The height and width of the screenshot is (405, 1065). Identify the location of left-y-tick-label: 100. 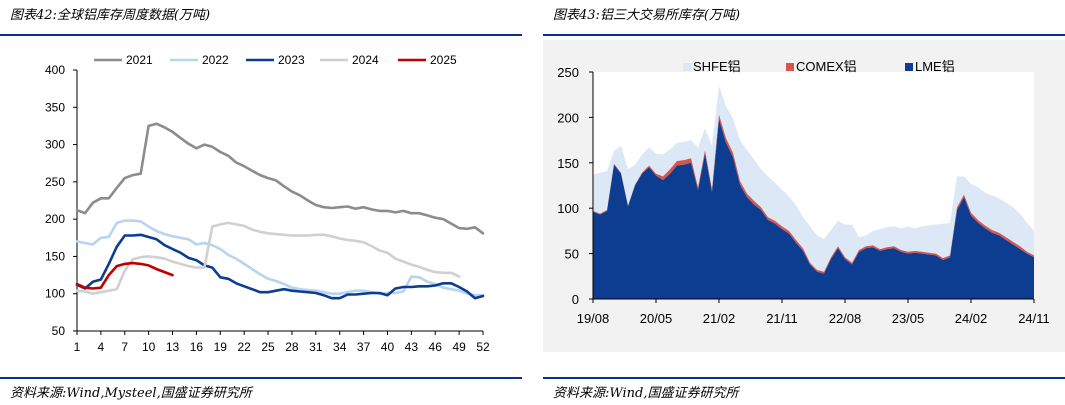
(55, 294).